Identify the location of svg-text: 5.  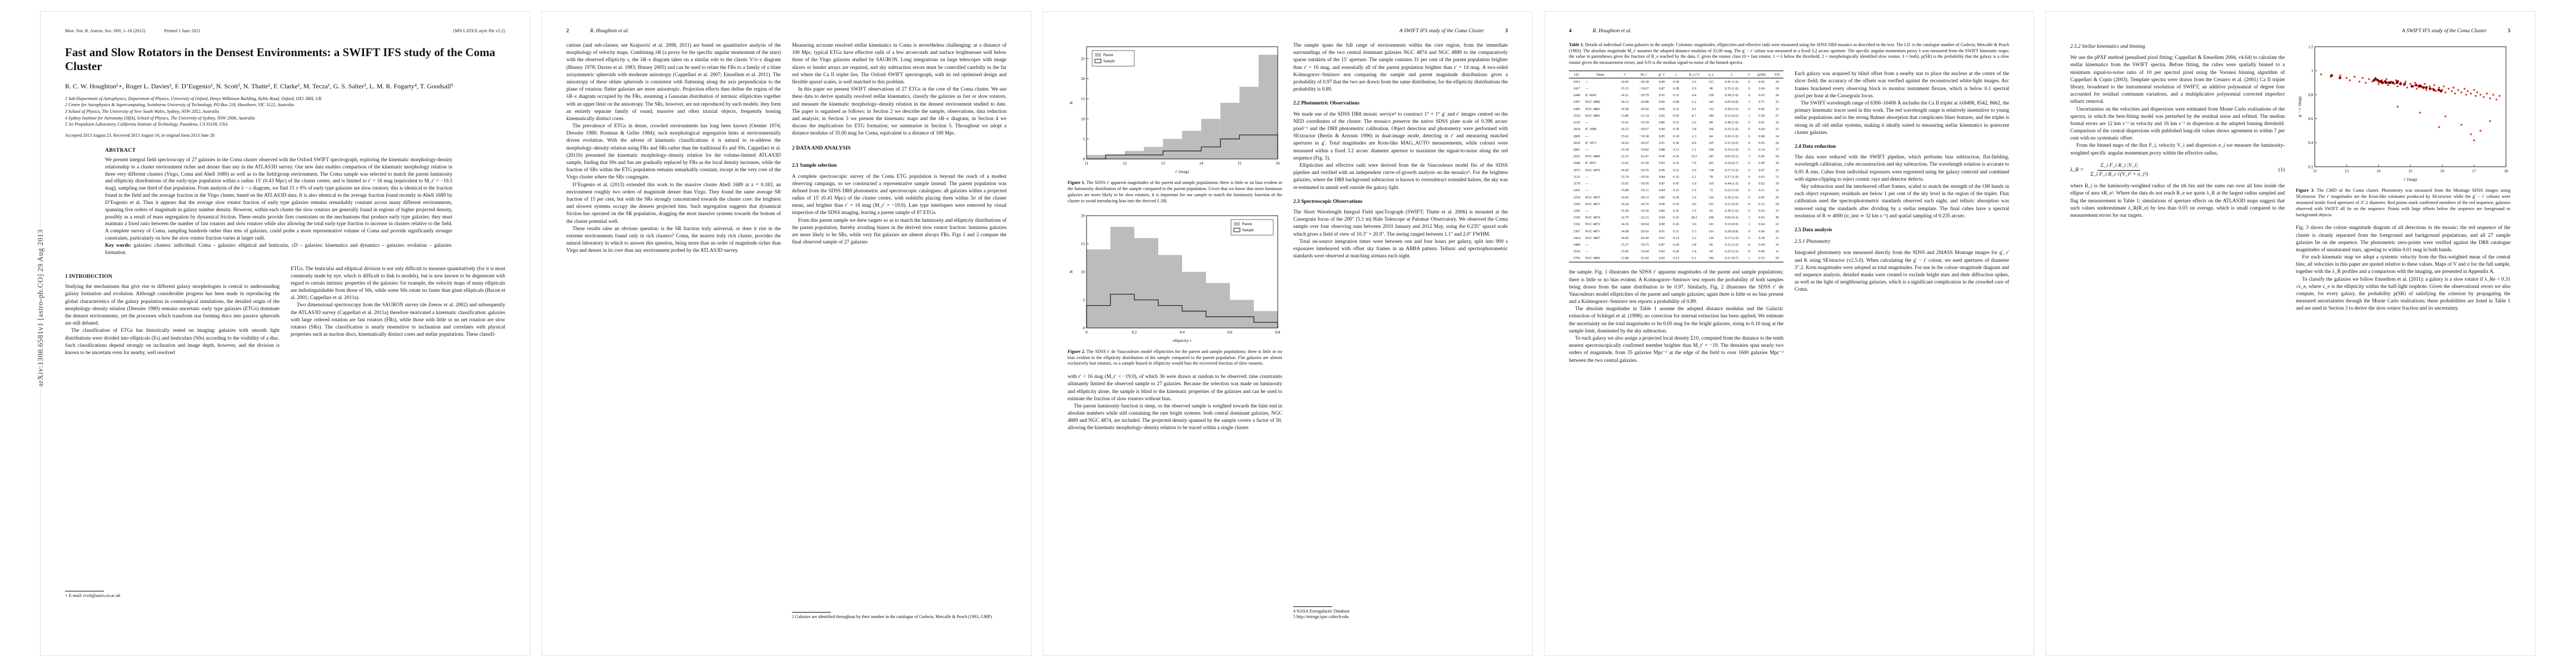
(1084, 299).